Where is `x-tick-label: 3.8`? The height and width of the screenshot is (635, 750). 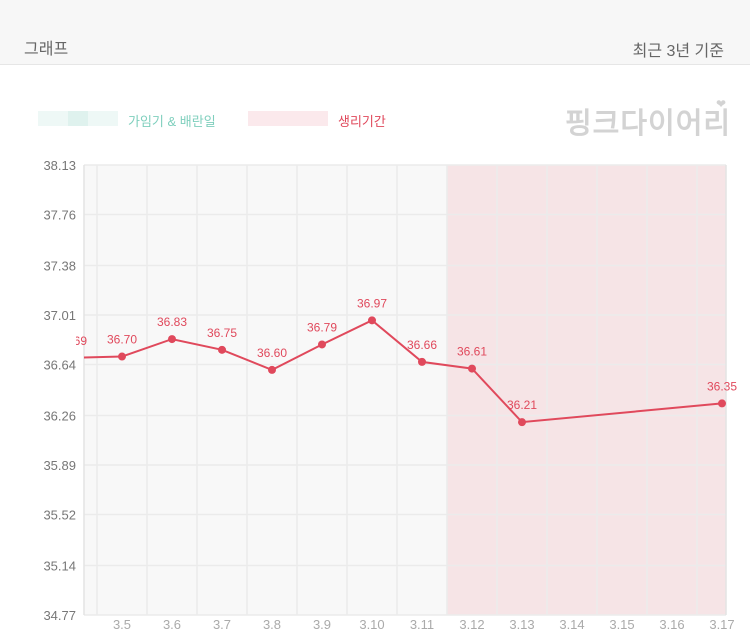
x-tick-label: 3.8 is located at coordinates (272, 624).